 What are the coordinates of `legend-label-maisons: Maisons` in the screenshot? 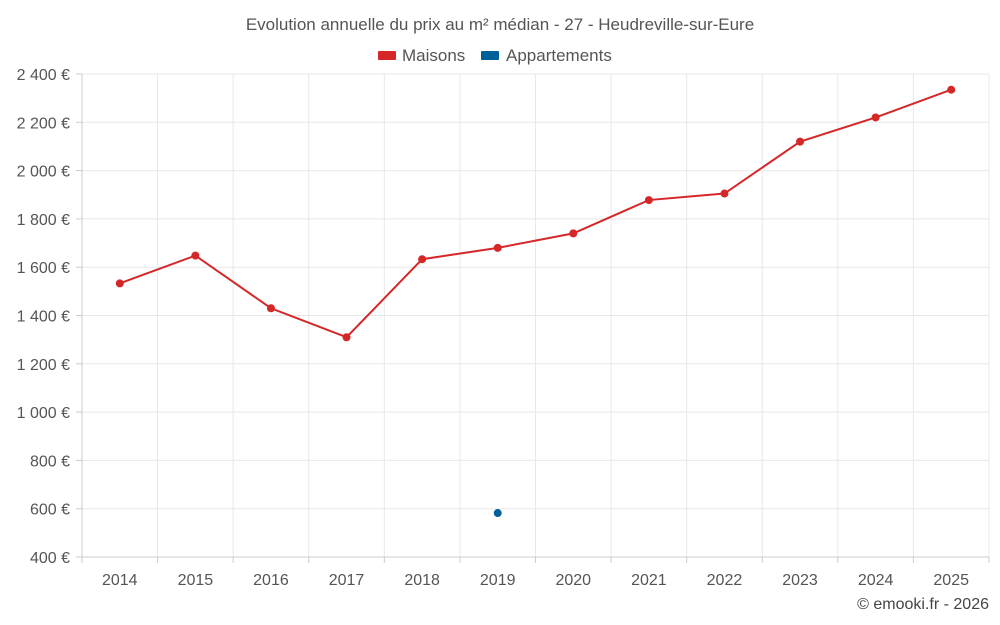 It's located at (433, 55).